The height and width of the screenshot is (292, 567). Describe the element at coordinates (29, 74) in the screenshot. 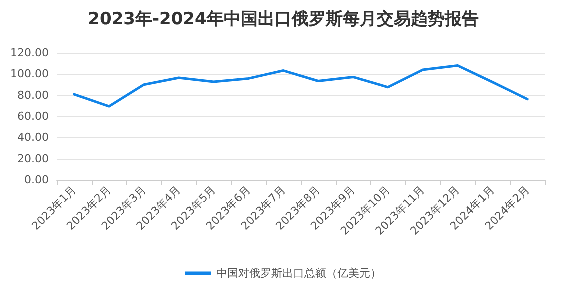

I see `y-tick-label: 100.00` at that location.